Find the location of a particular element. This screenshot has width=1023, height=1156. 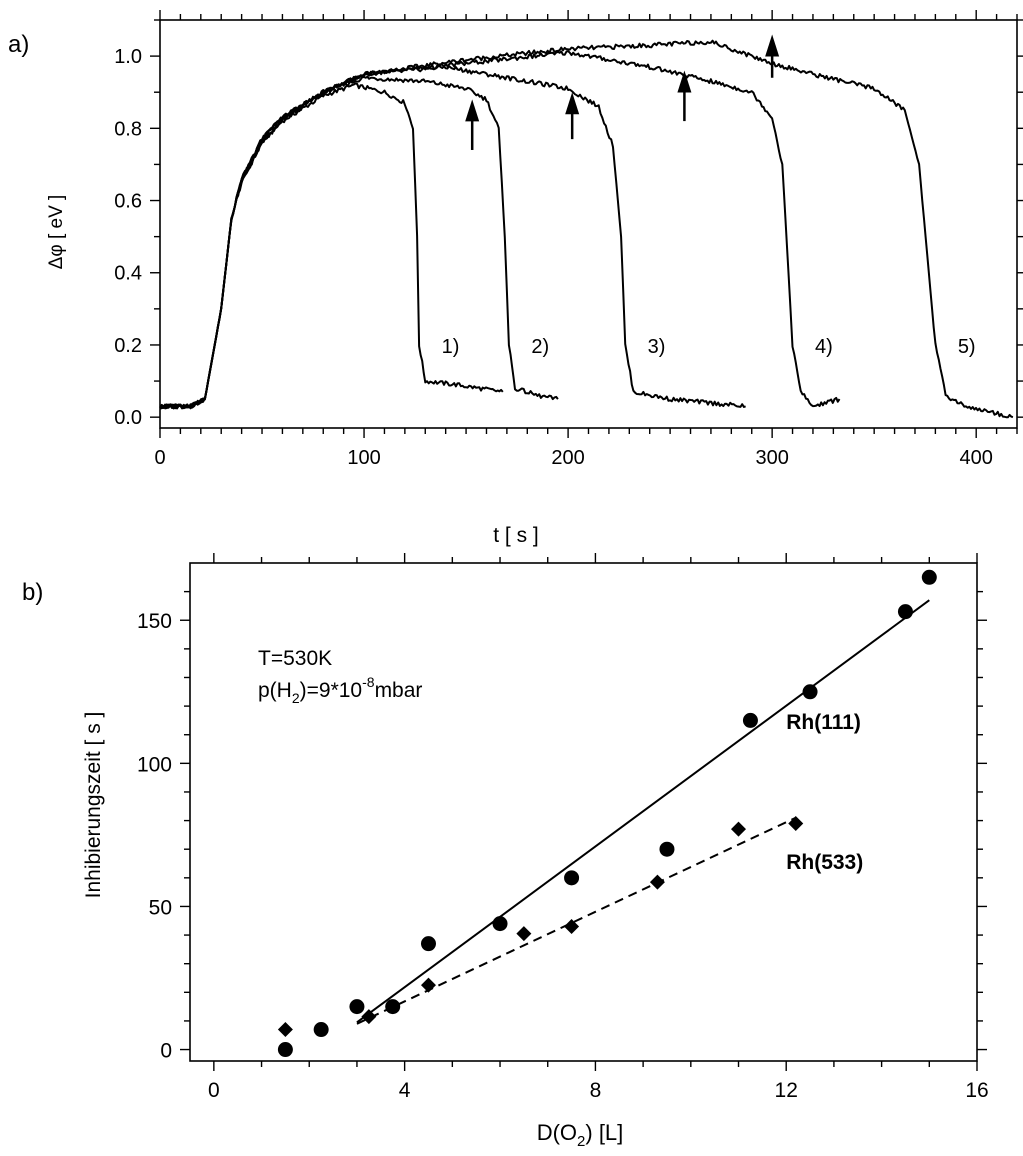

x-tick-label: 4 is located at coordinates (405, 1090).